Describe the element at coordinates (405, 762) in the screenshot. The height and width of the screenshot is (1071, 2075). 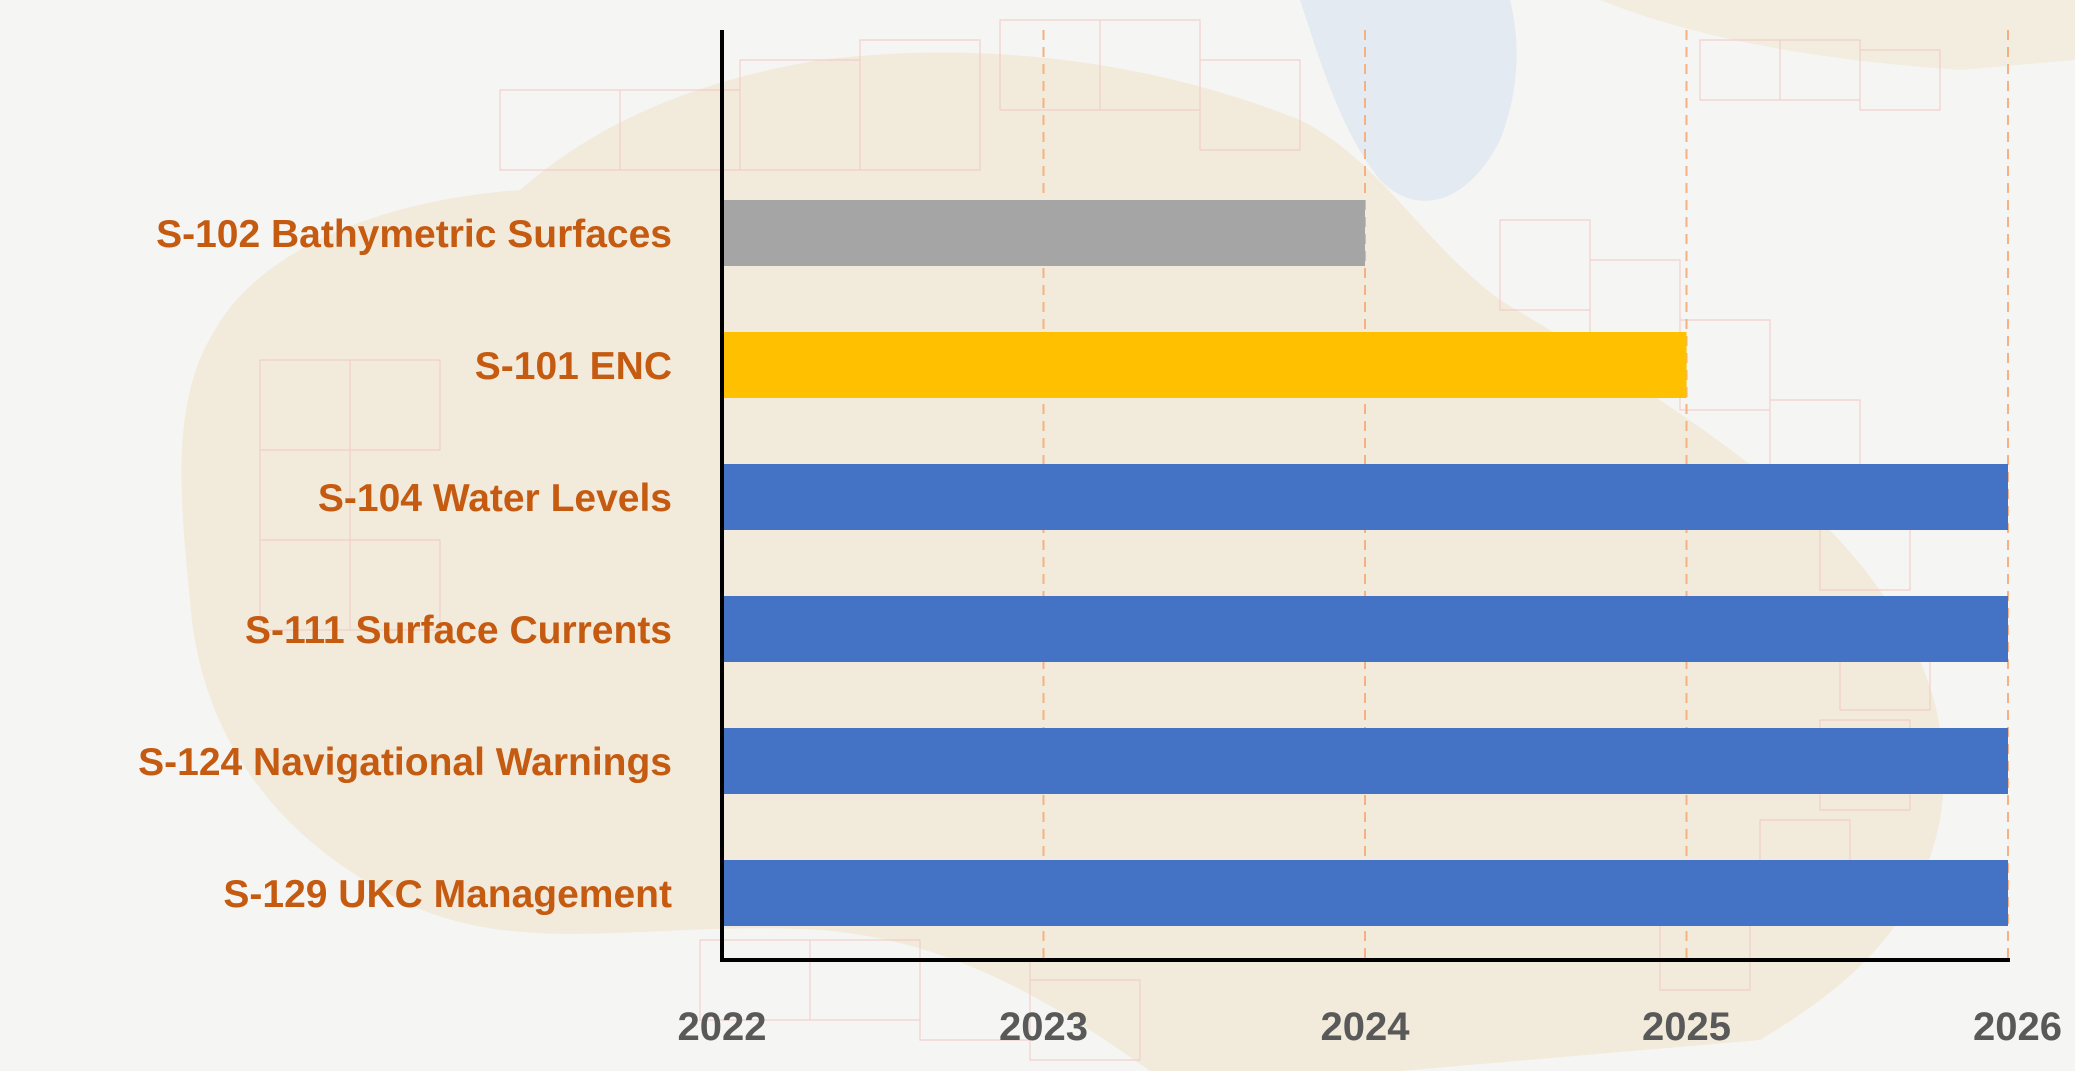
I see `category-label: S-124 Navigational Warnings` at that location.